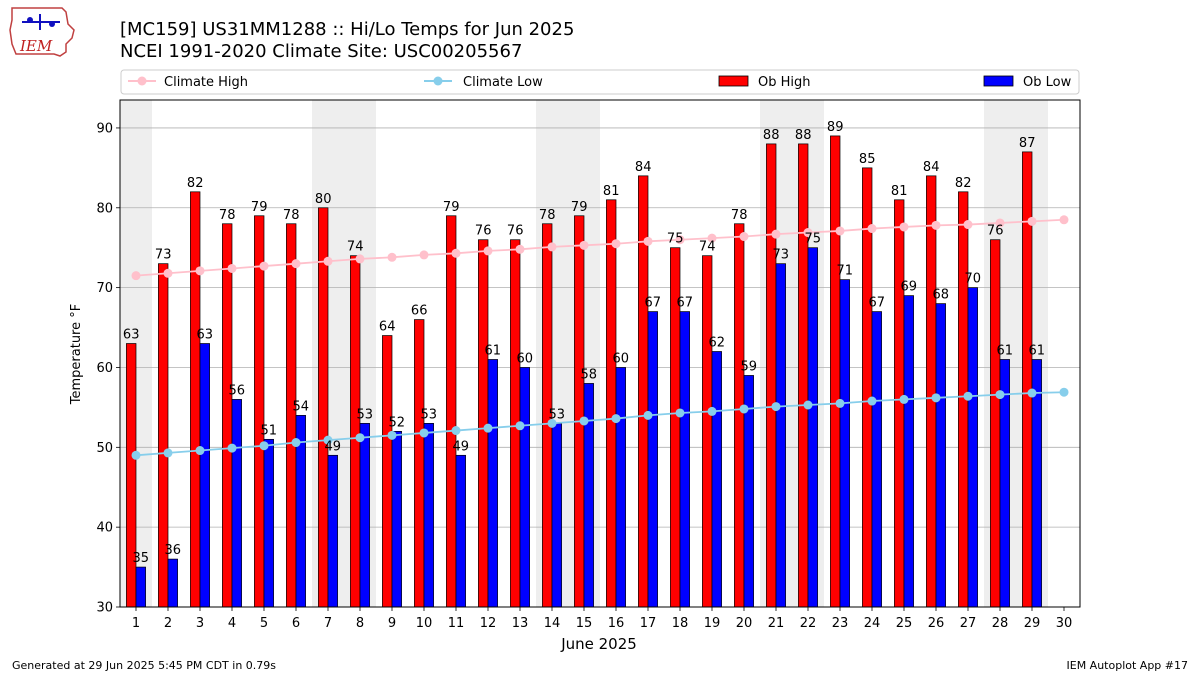 Image resolution: width=1200 pixels, height=675 pixels. Describe the element at coordinates (840, 623) in the screenshot. I see `x-tick-label: 23` at that location.